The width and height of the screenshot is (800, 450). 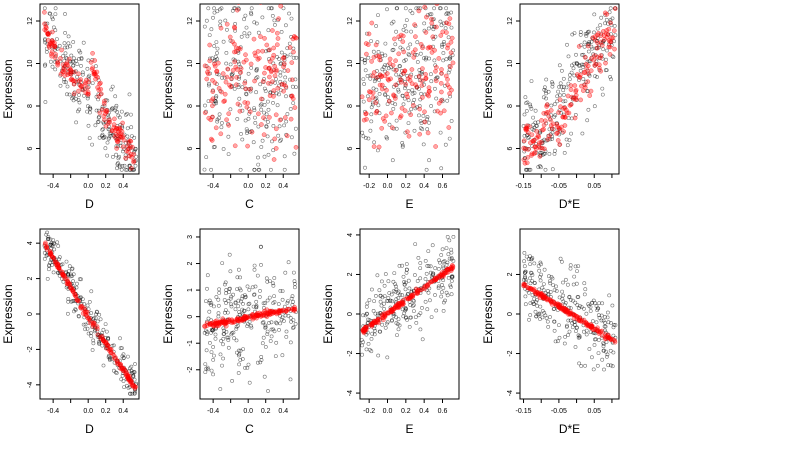 What do you see at coordinates (213, 186) in the screenshot?
I see `x-tick-label: -0.4` at bounding box center [213, 186].